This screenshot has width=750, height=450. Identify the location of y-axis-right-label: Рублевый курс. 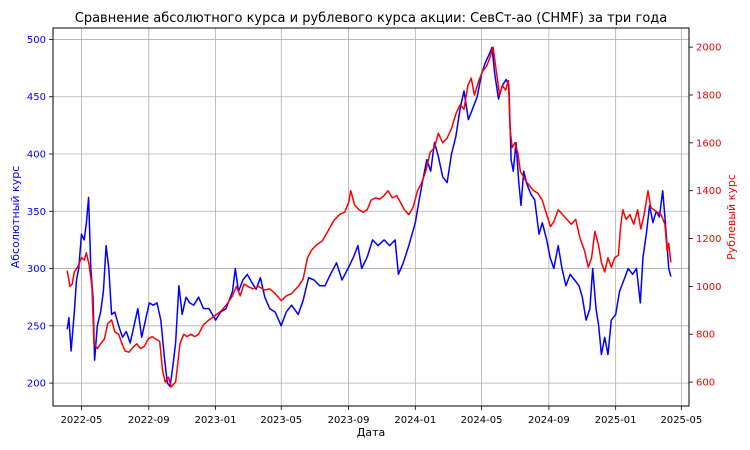
(731, 217).